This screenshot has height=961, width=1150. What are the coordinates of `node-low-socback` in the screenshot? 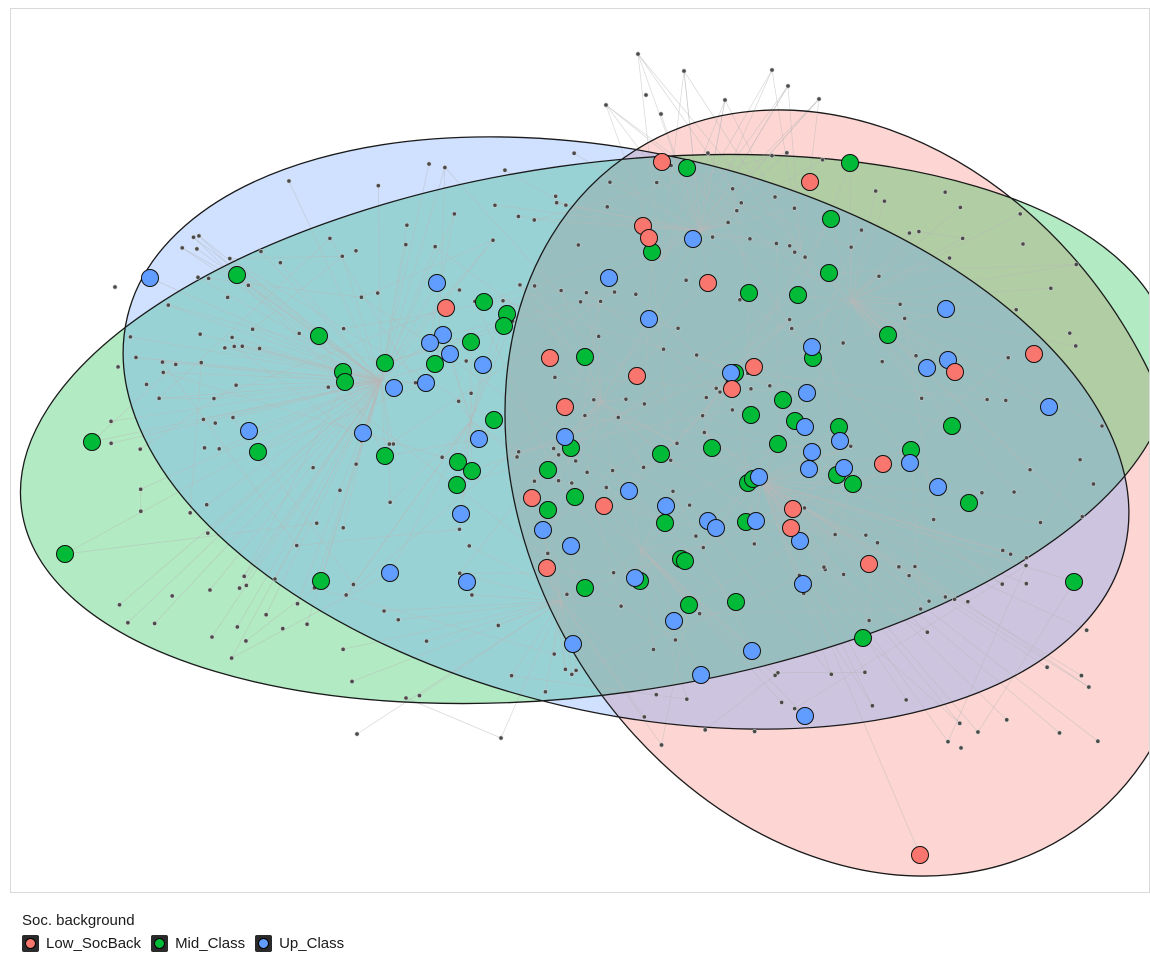 It's located at (955, 372).